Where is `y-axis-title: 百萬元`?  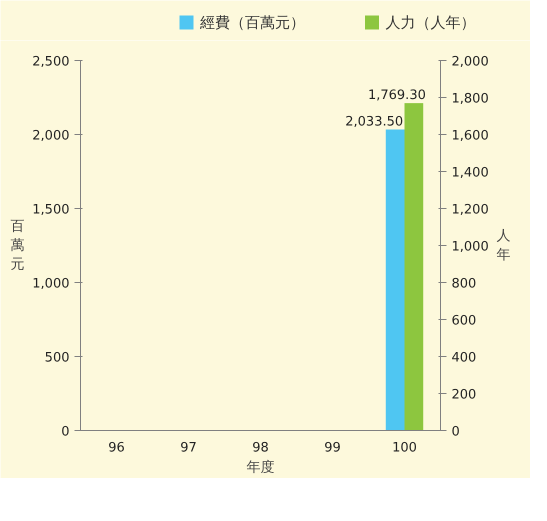
y-axis-title: 百萬元 is located at coordinates (17, 245).